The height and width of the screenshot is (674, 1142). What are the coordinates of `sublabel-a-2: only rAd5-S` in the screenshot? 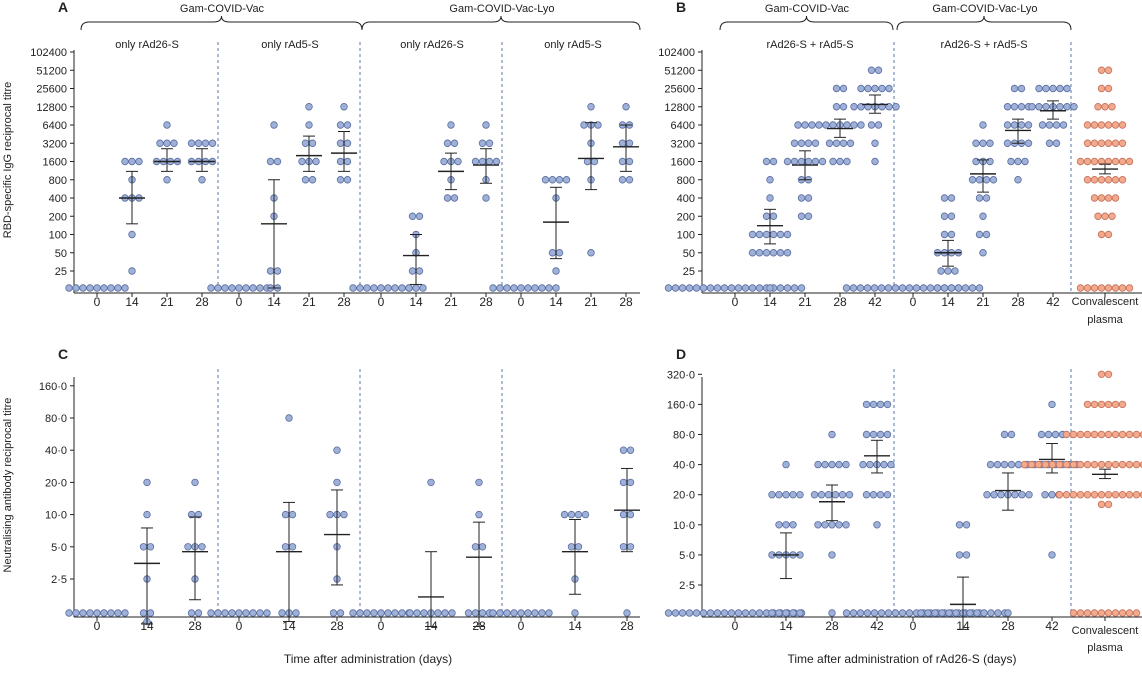 It's located at (289, 45).